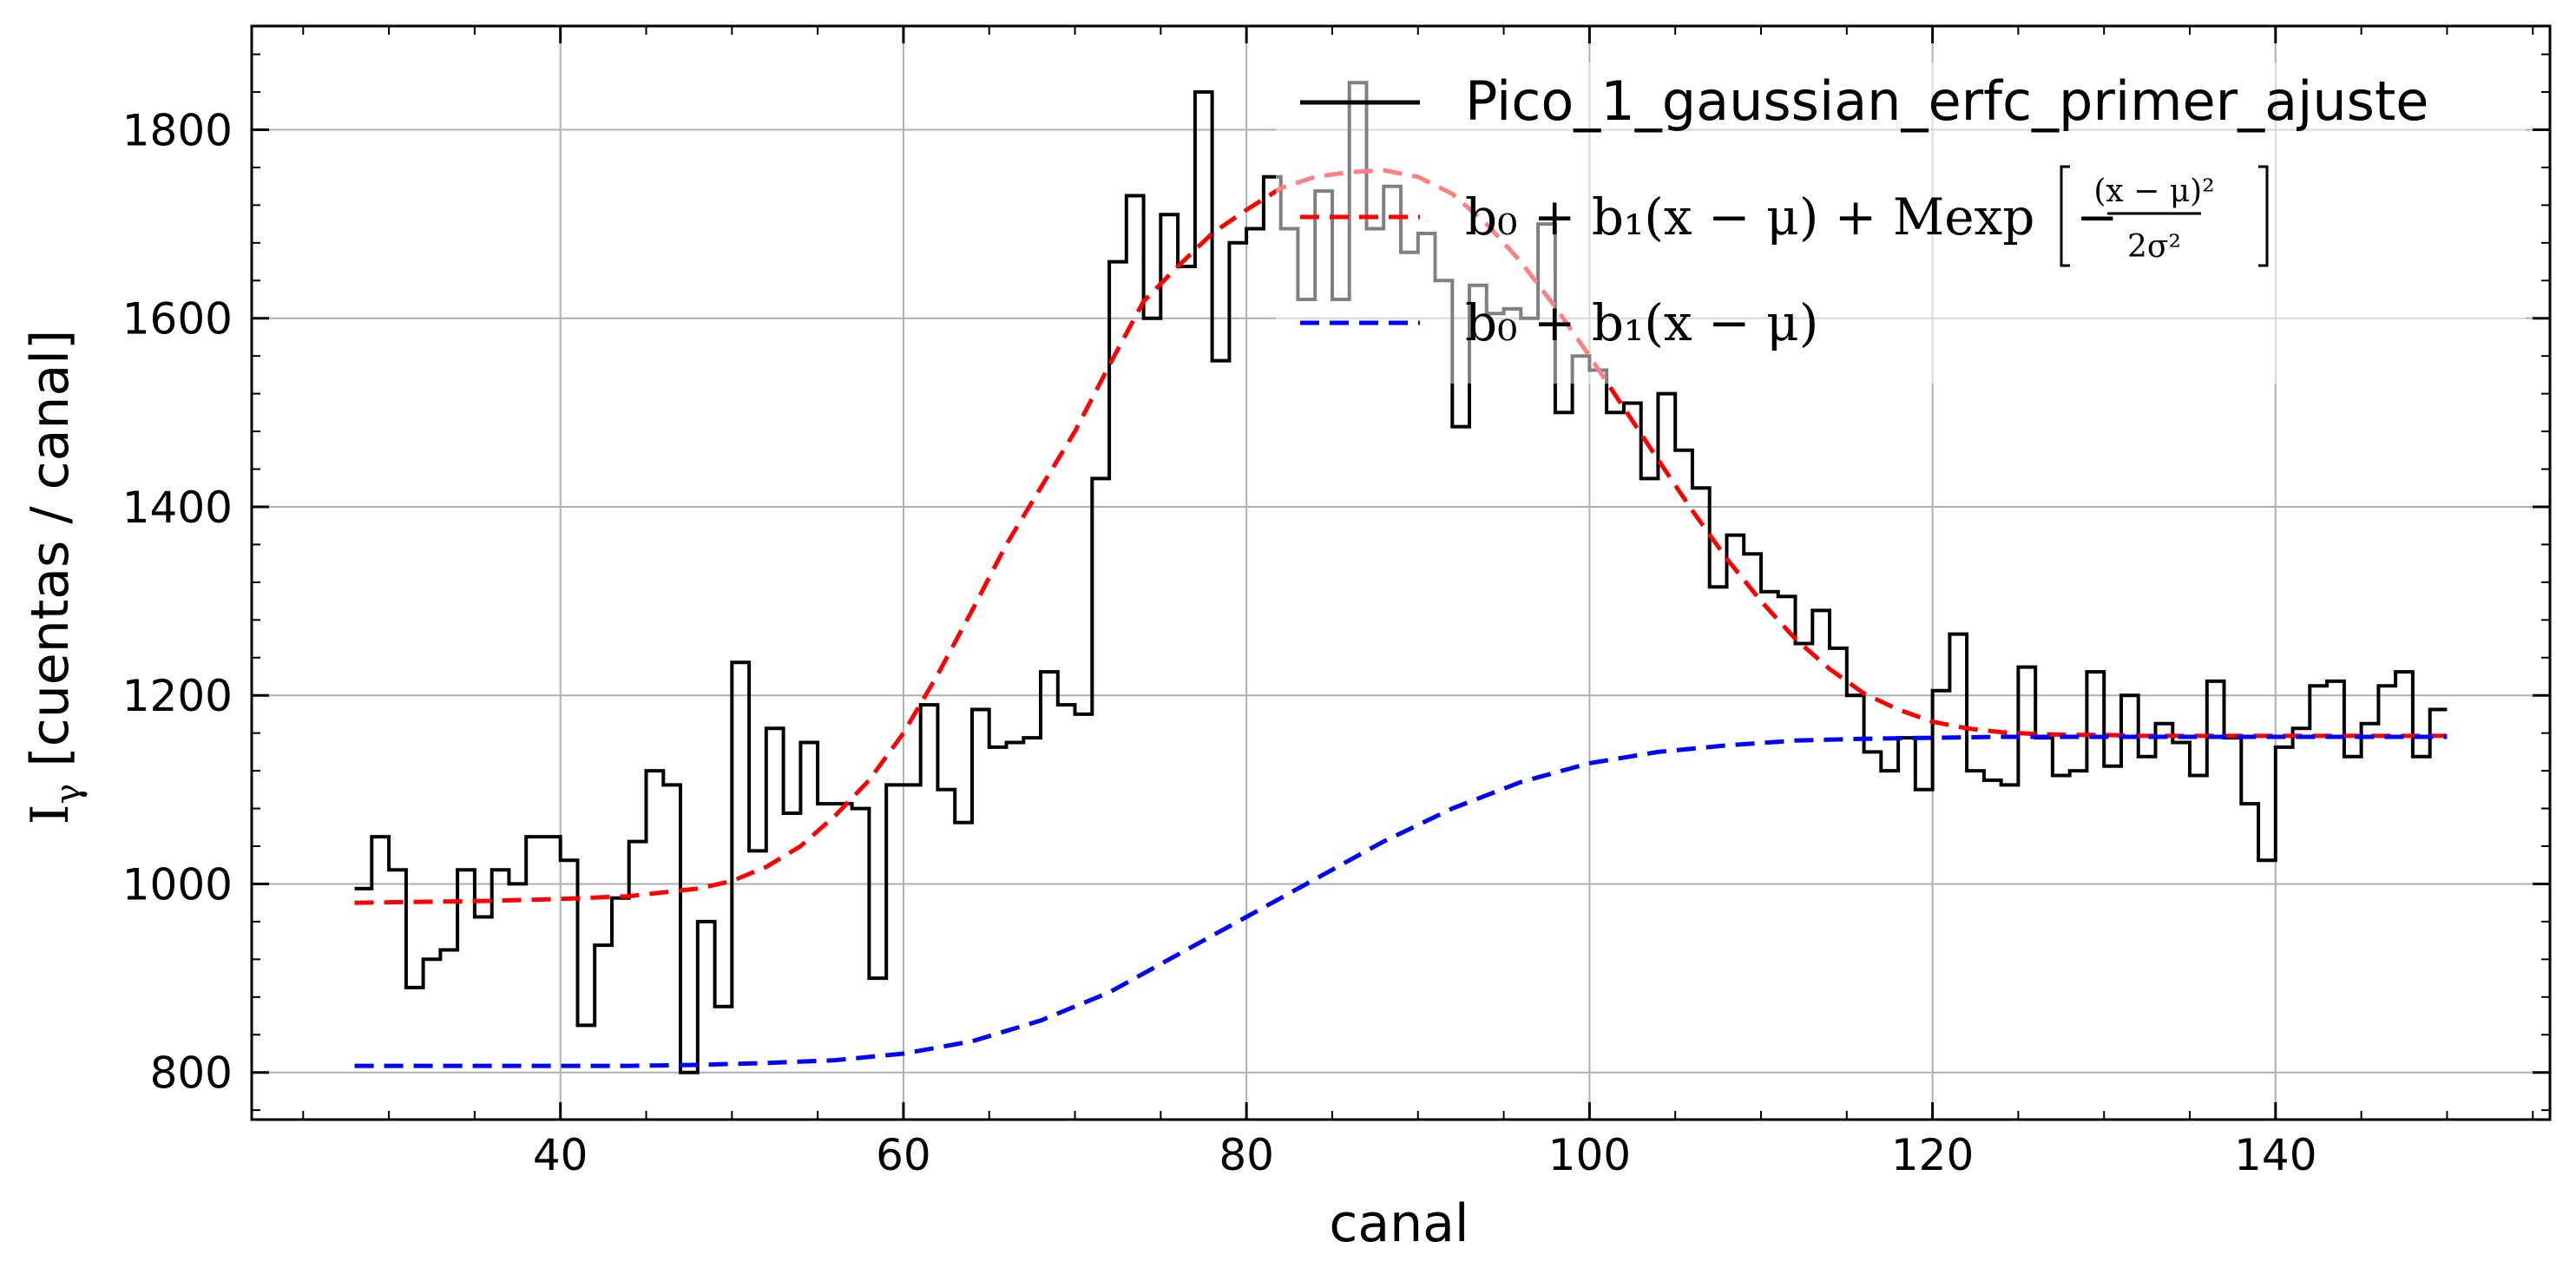 This screenshot has height=1281, width=2576. Describe the element at coordinates (2275, 1155) in the screenshot. I see `x-tick-label: 140` at that location.